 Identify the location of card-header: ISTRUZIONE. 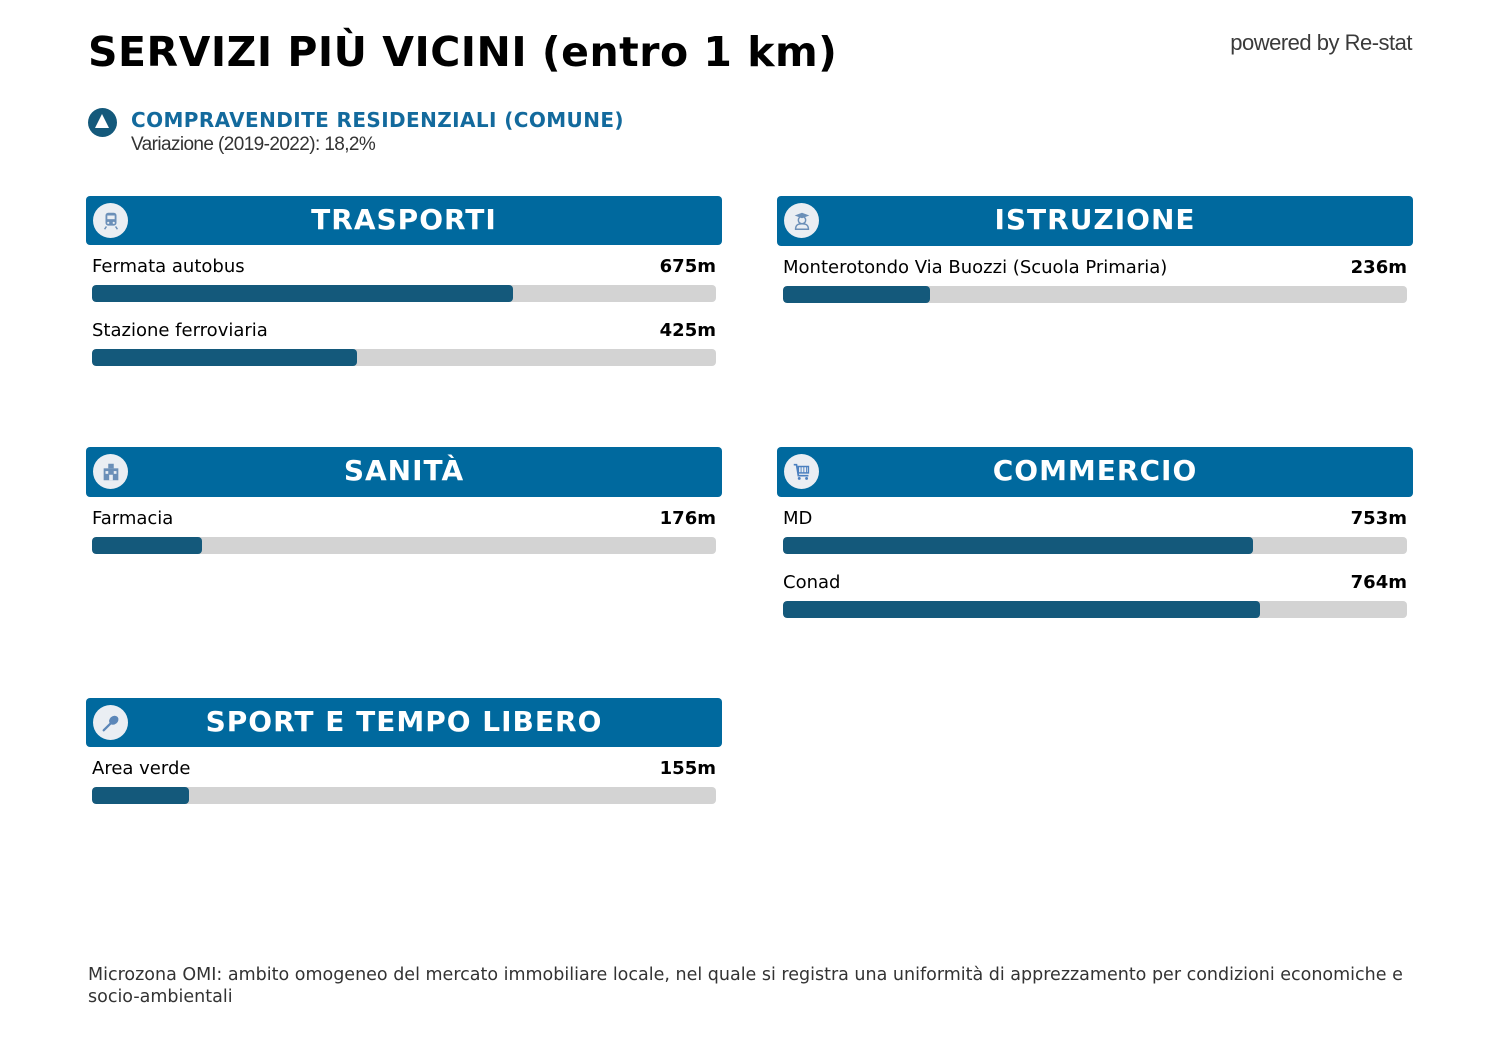
(1095, 221).